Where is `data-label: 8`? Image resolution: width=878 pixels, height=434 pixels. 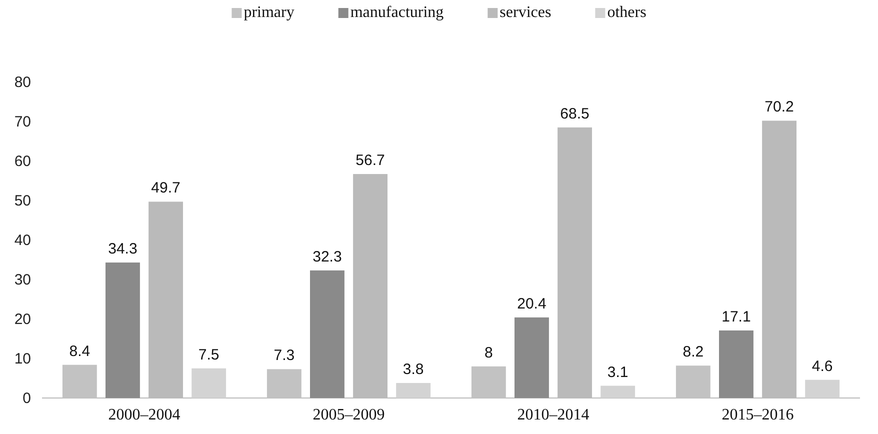
data-label: 8 is located at coordinates (488, 353).